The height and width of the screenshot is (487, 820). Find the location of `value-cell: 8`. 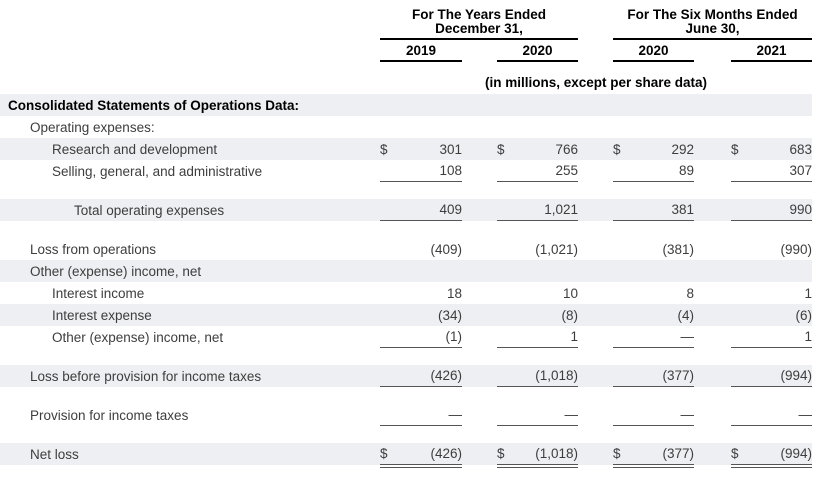

value-cell: 8 is located at coordinates (653, 293).